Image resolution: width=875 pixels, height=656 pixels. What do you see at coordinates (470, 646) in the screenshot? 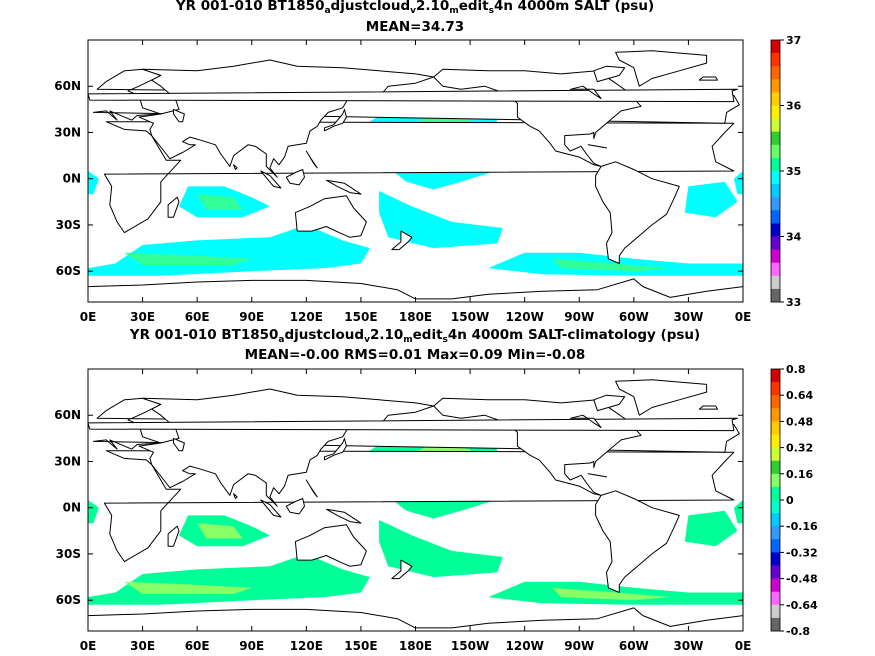
I see `lon-label: 150W` at bounding box center [470, 646].